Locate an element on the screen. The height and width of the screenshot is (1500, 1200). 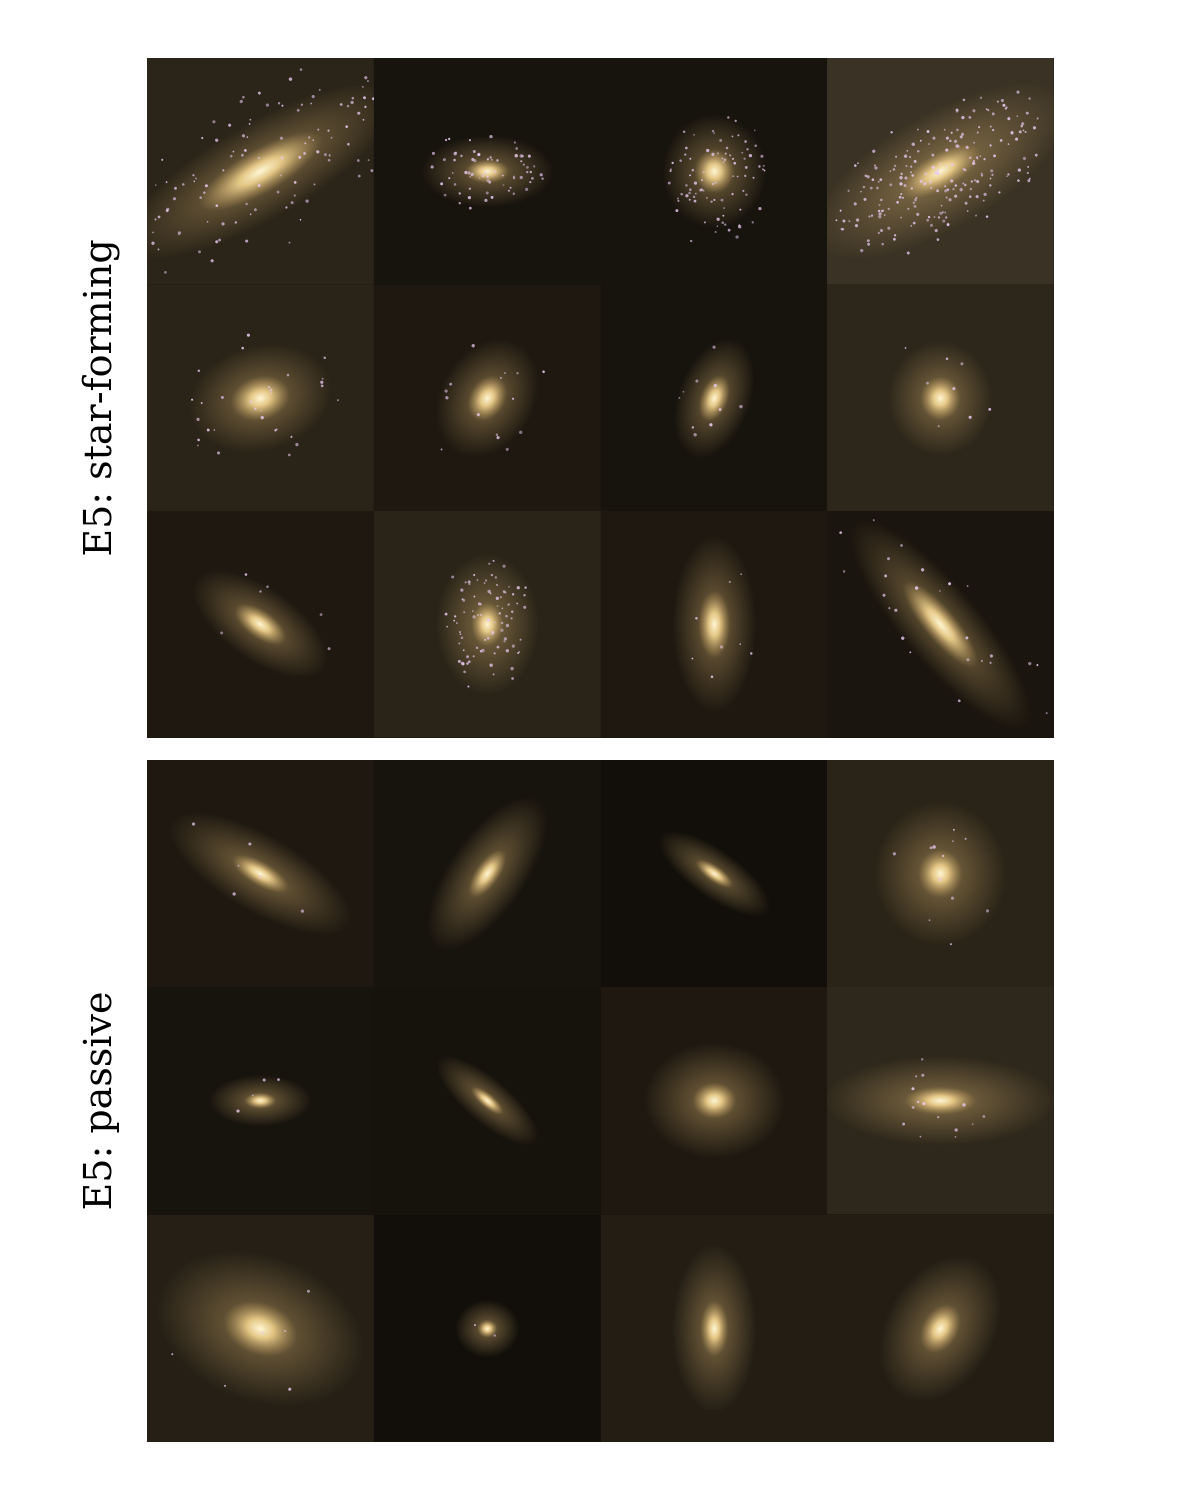
panel-label-star-forming: E5: star-forming is located at coordinates (98, 398).